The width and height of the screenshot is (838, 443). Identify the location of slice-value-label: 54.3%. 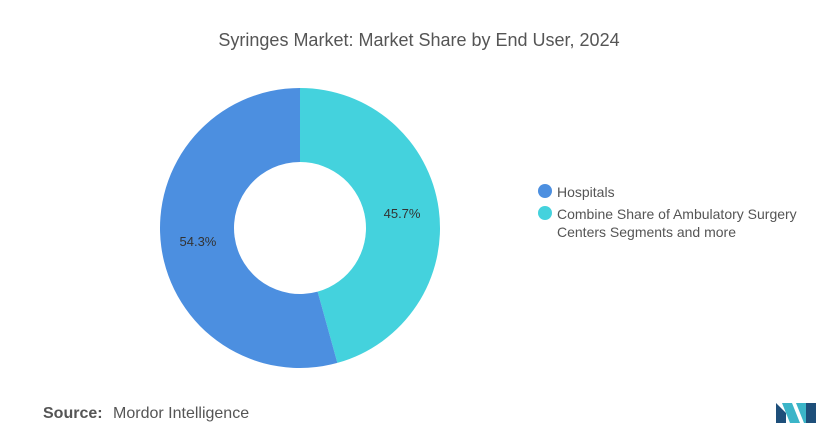
(198, 241).